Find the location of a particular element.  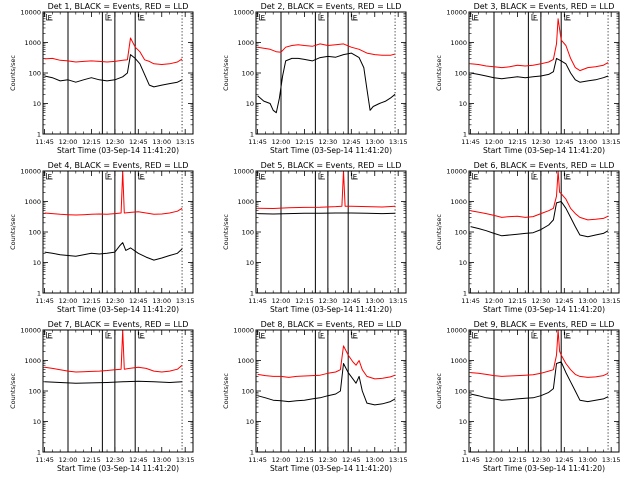

y-axis-label: Counts/sec is located at coordinates (226, 391).